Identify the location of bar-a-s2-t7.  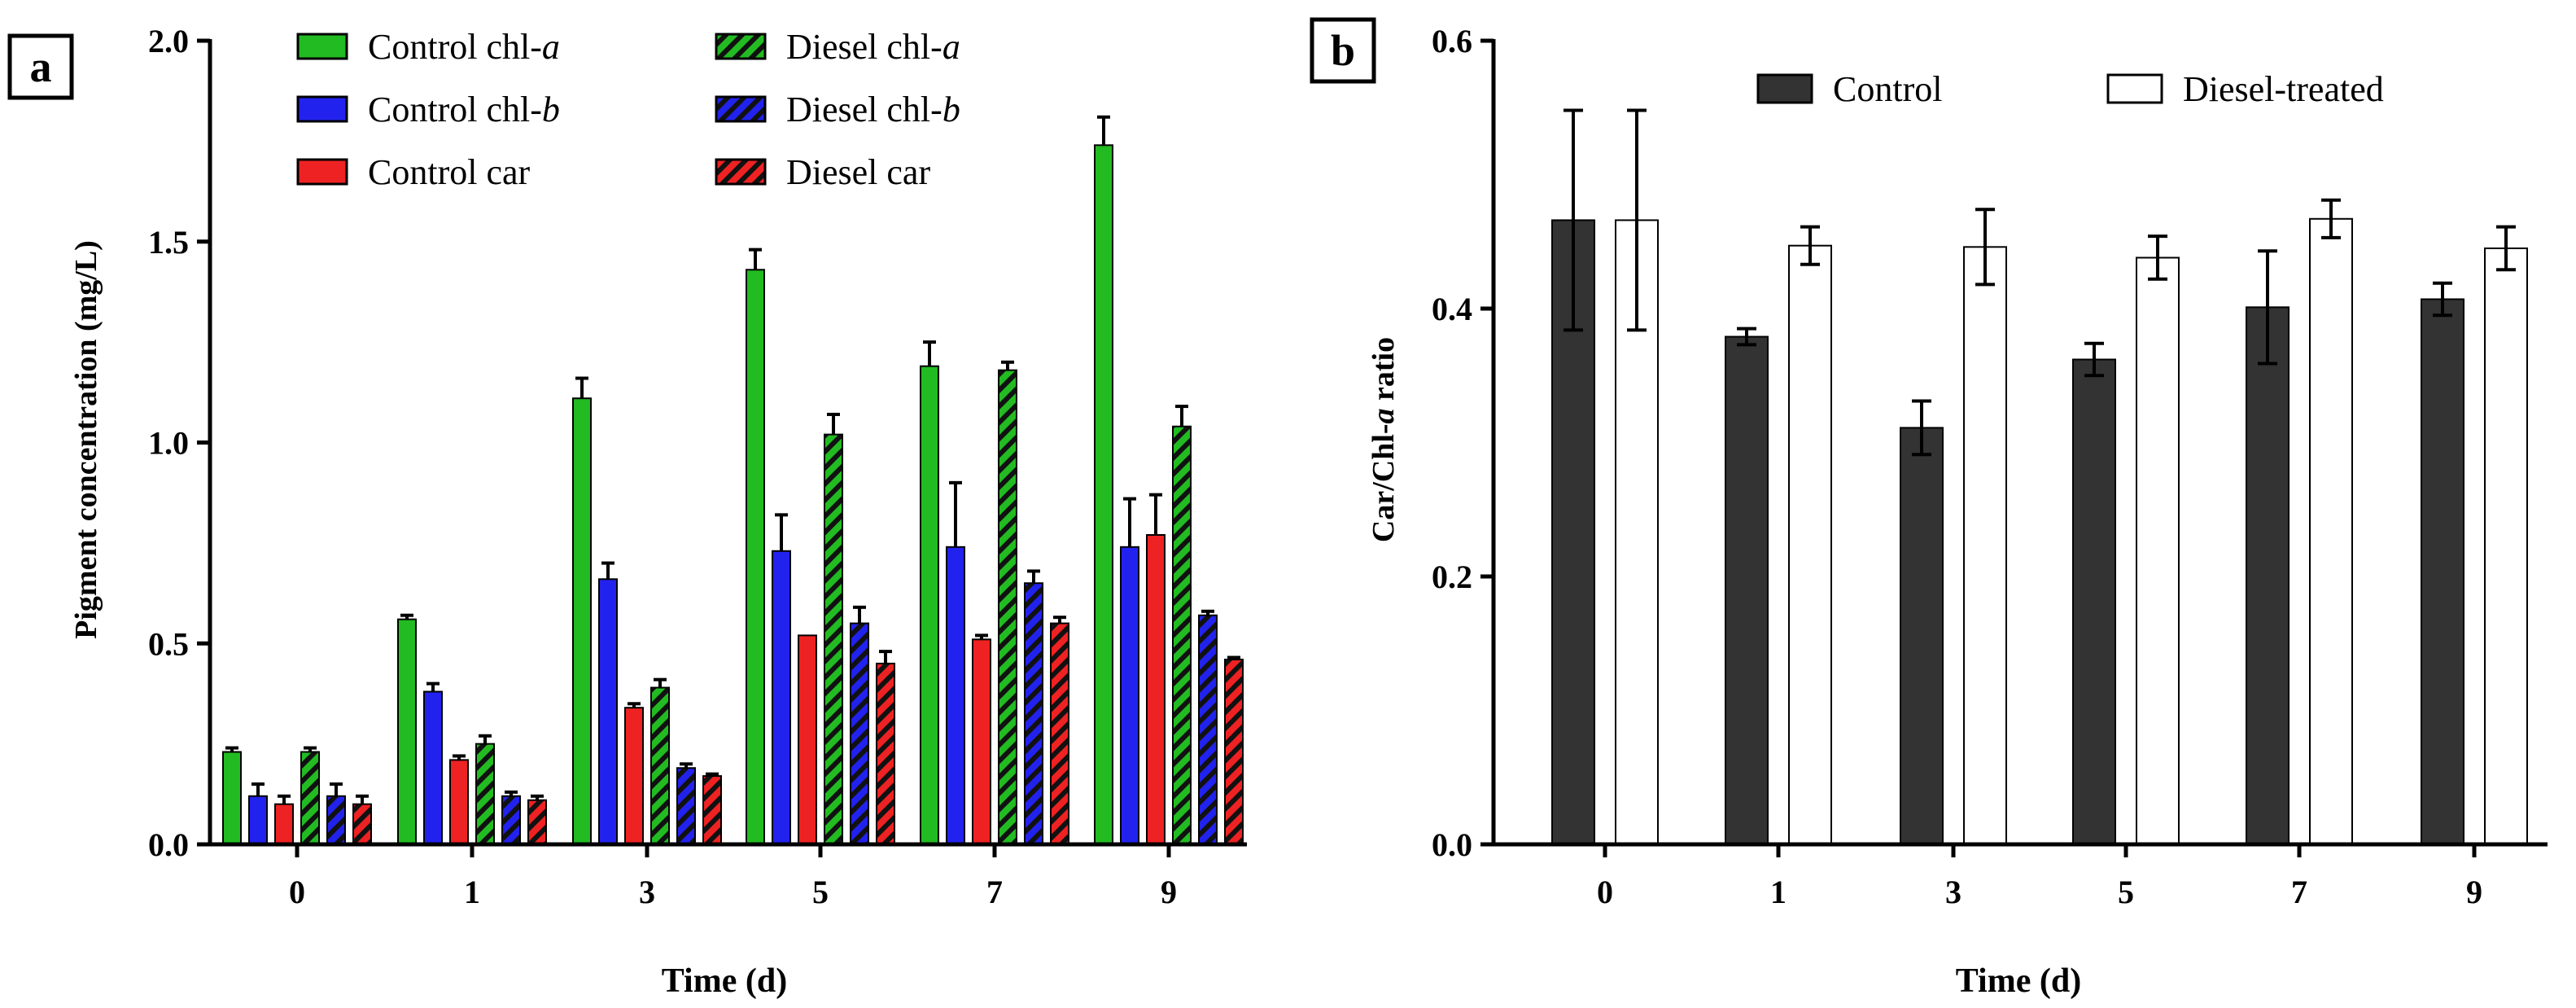
(982, 741).